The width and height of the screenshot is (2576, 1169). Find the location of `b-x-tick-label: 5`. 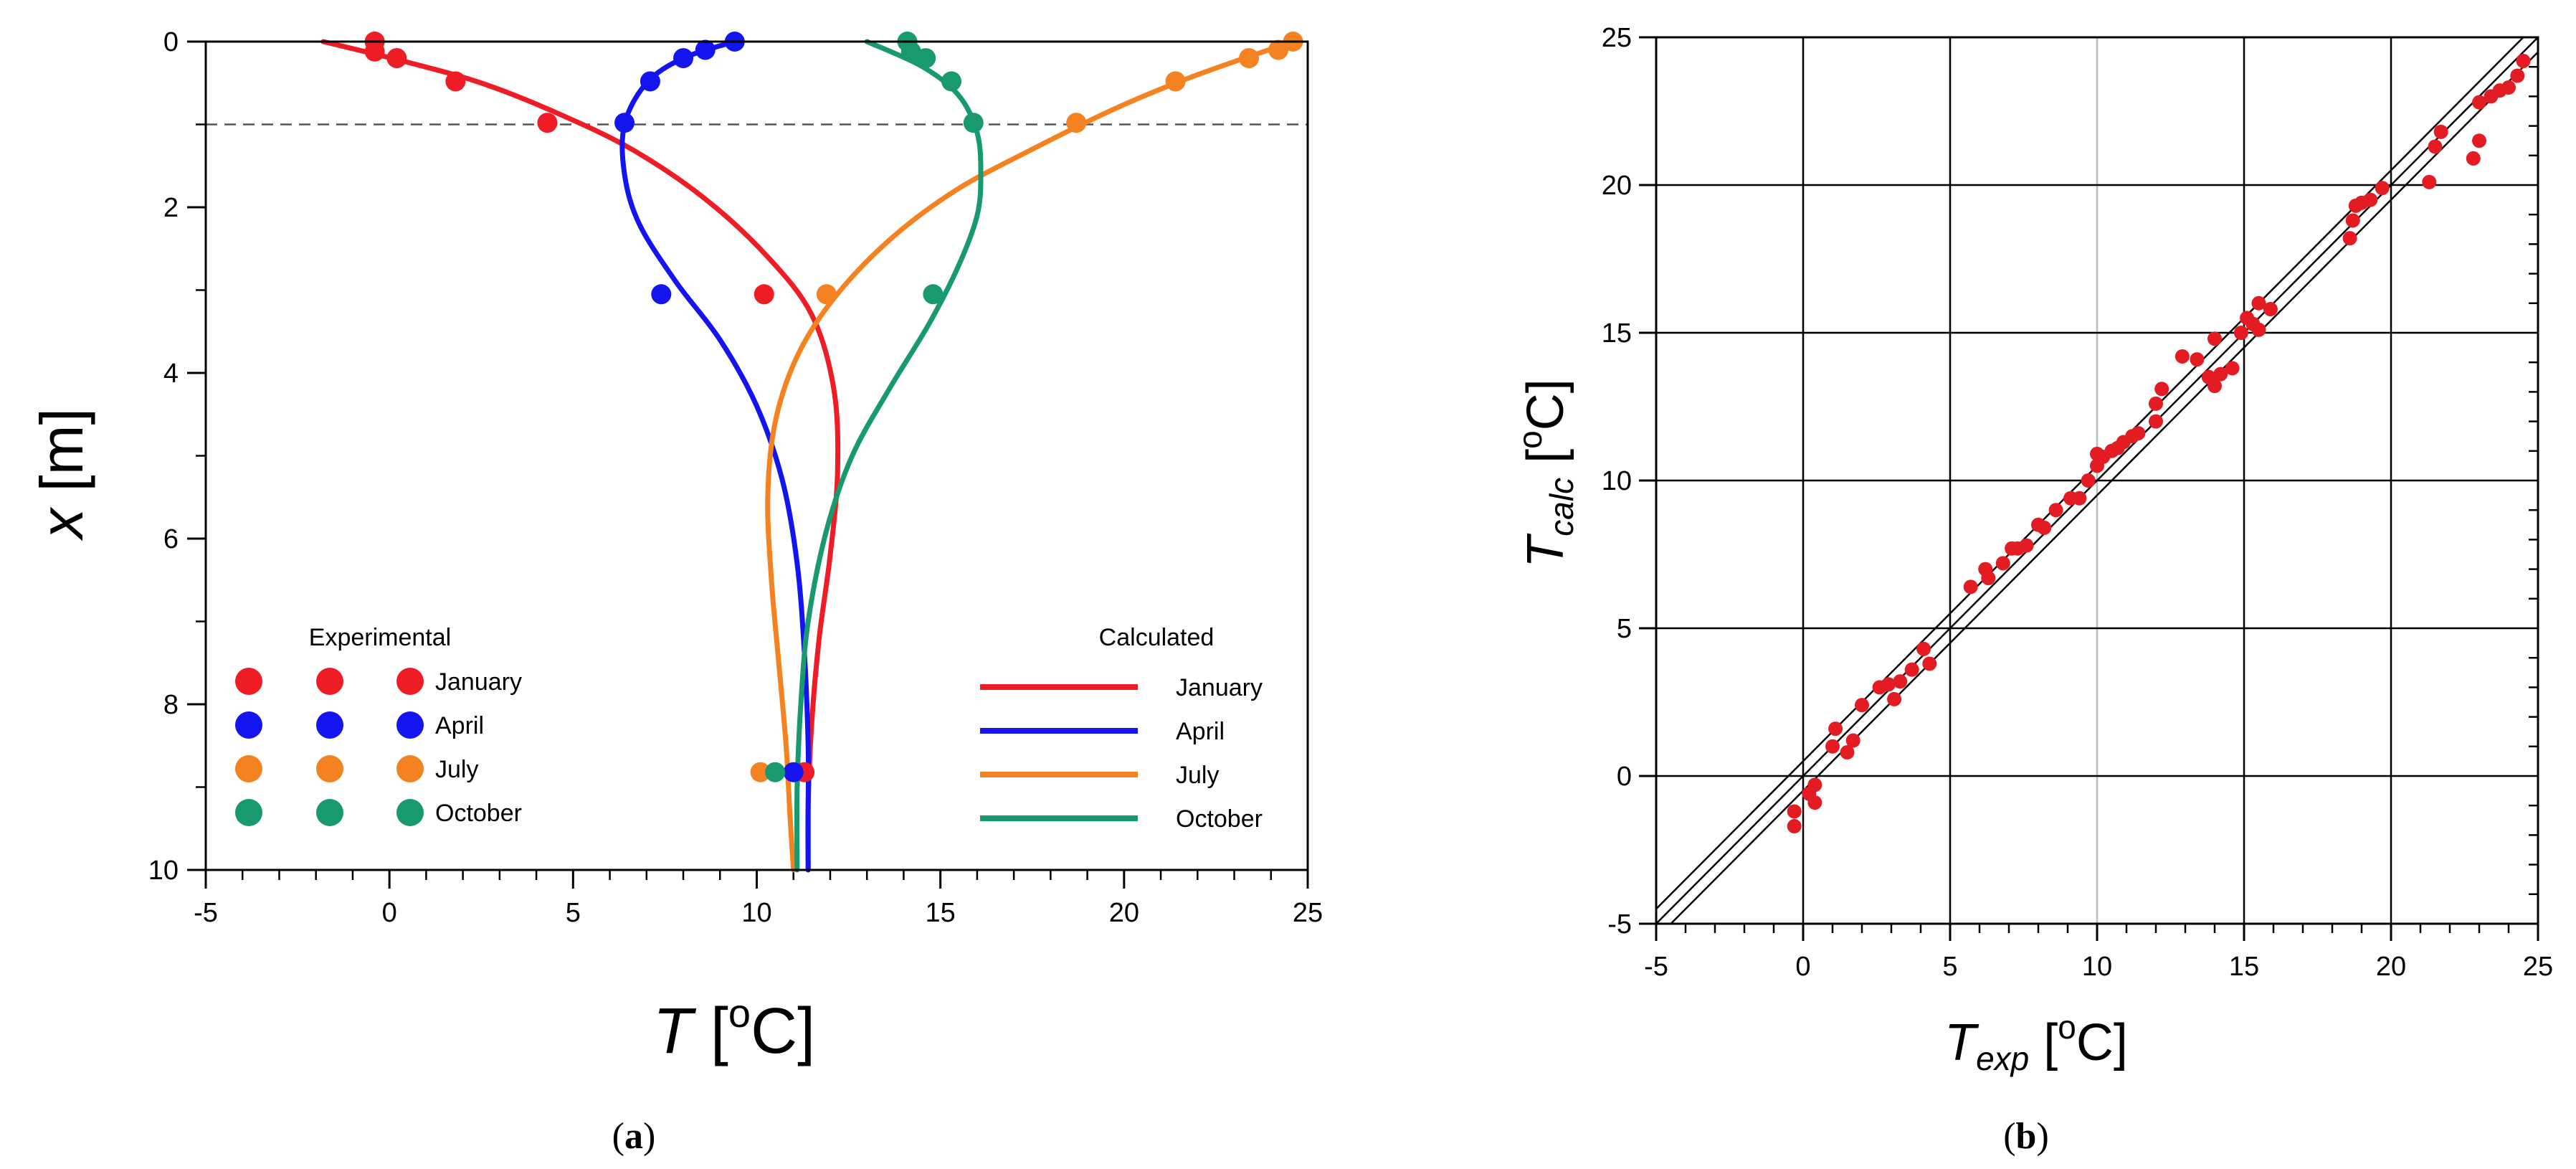

b-x-tick-label: 5 is located at coordinates (1950, 967).